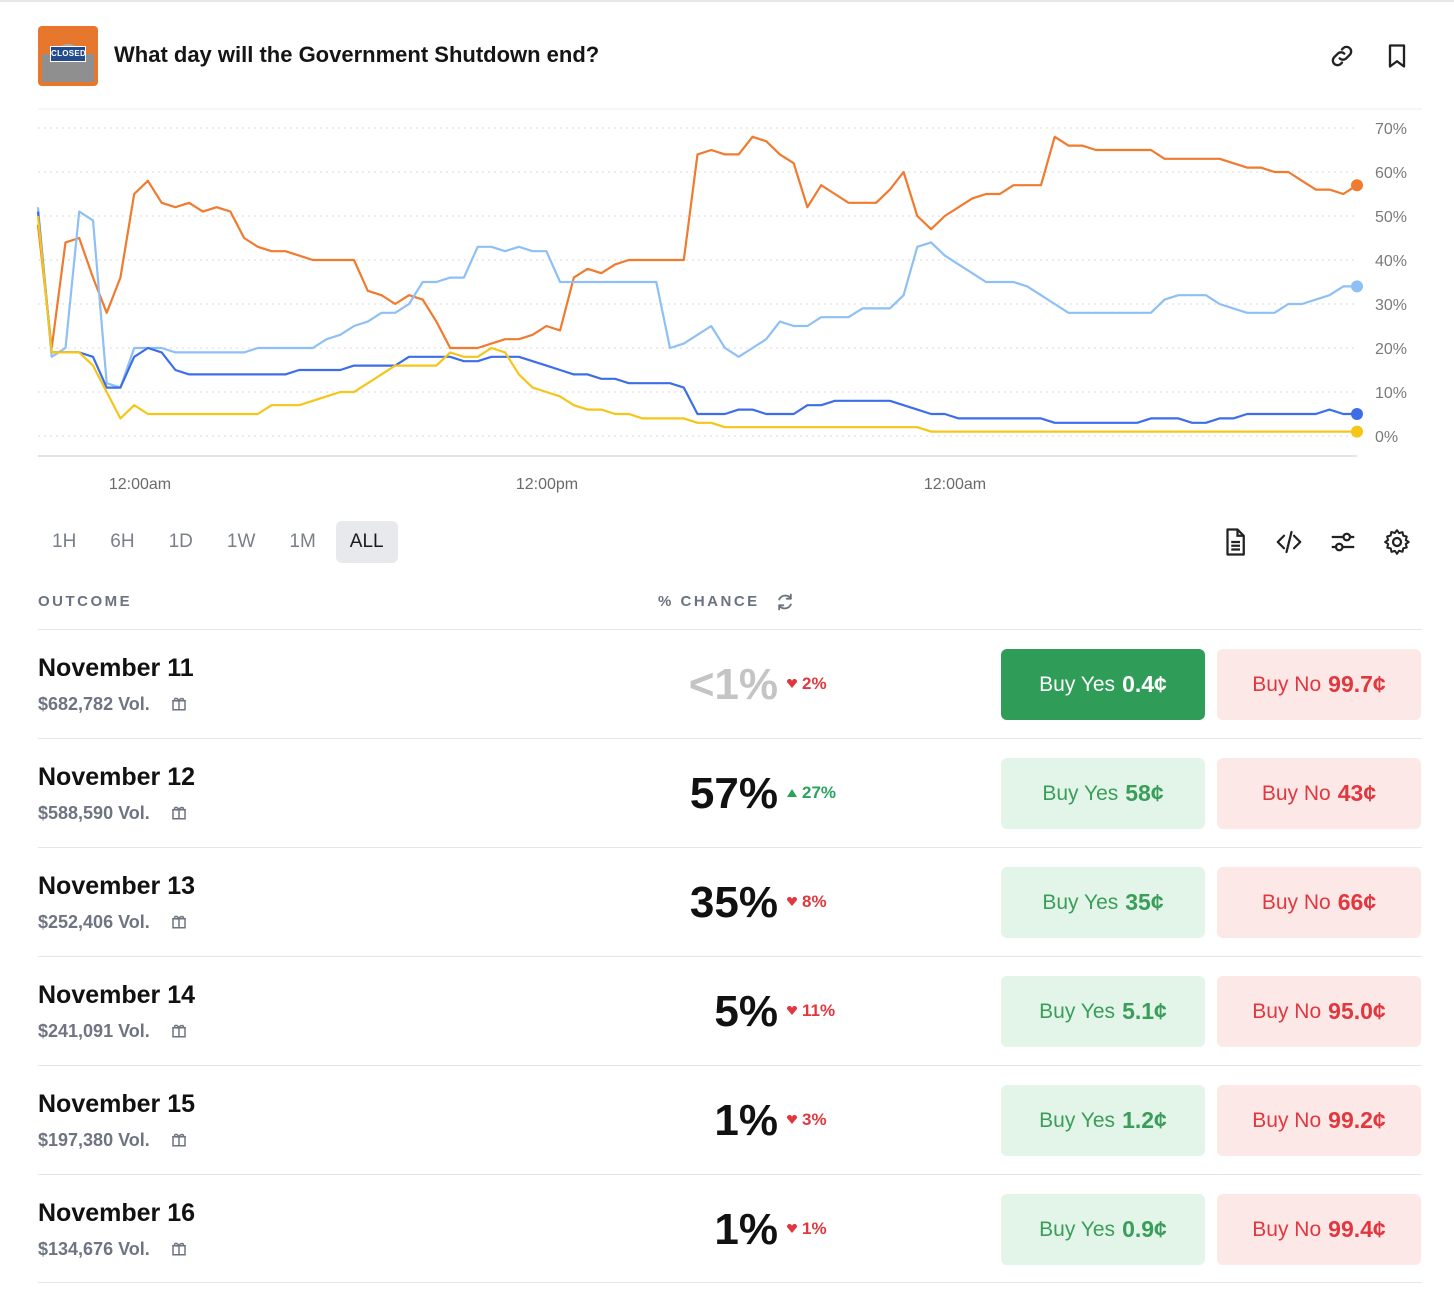  I want to click on outcome-volume: $134,676 Vol., so click(94, 1249).